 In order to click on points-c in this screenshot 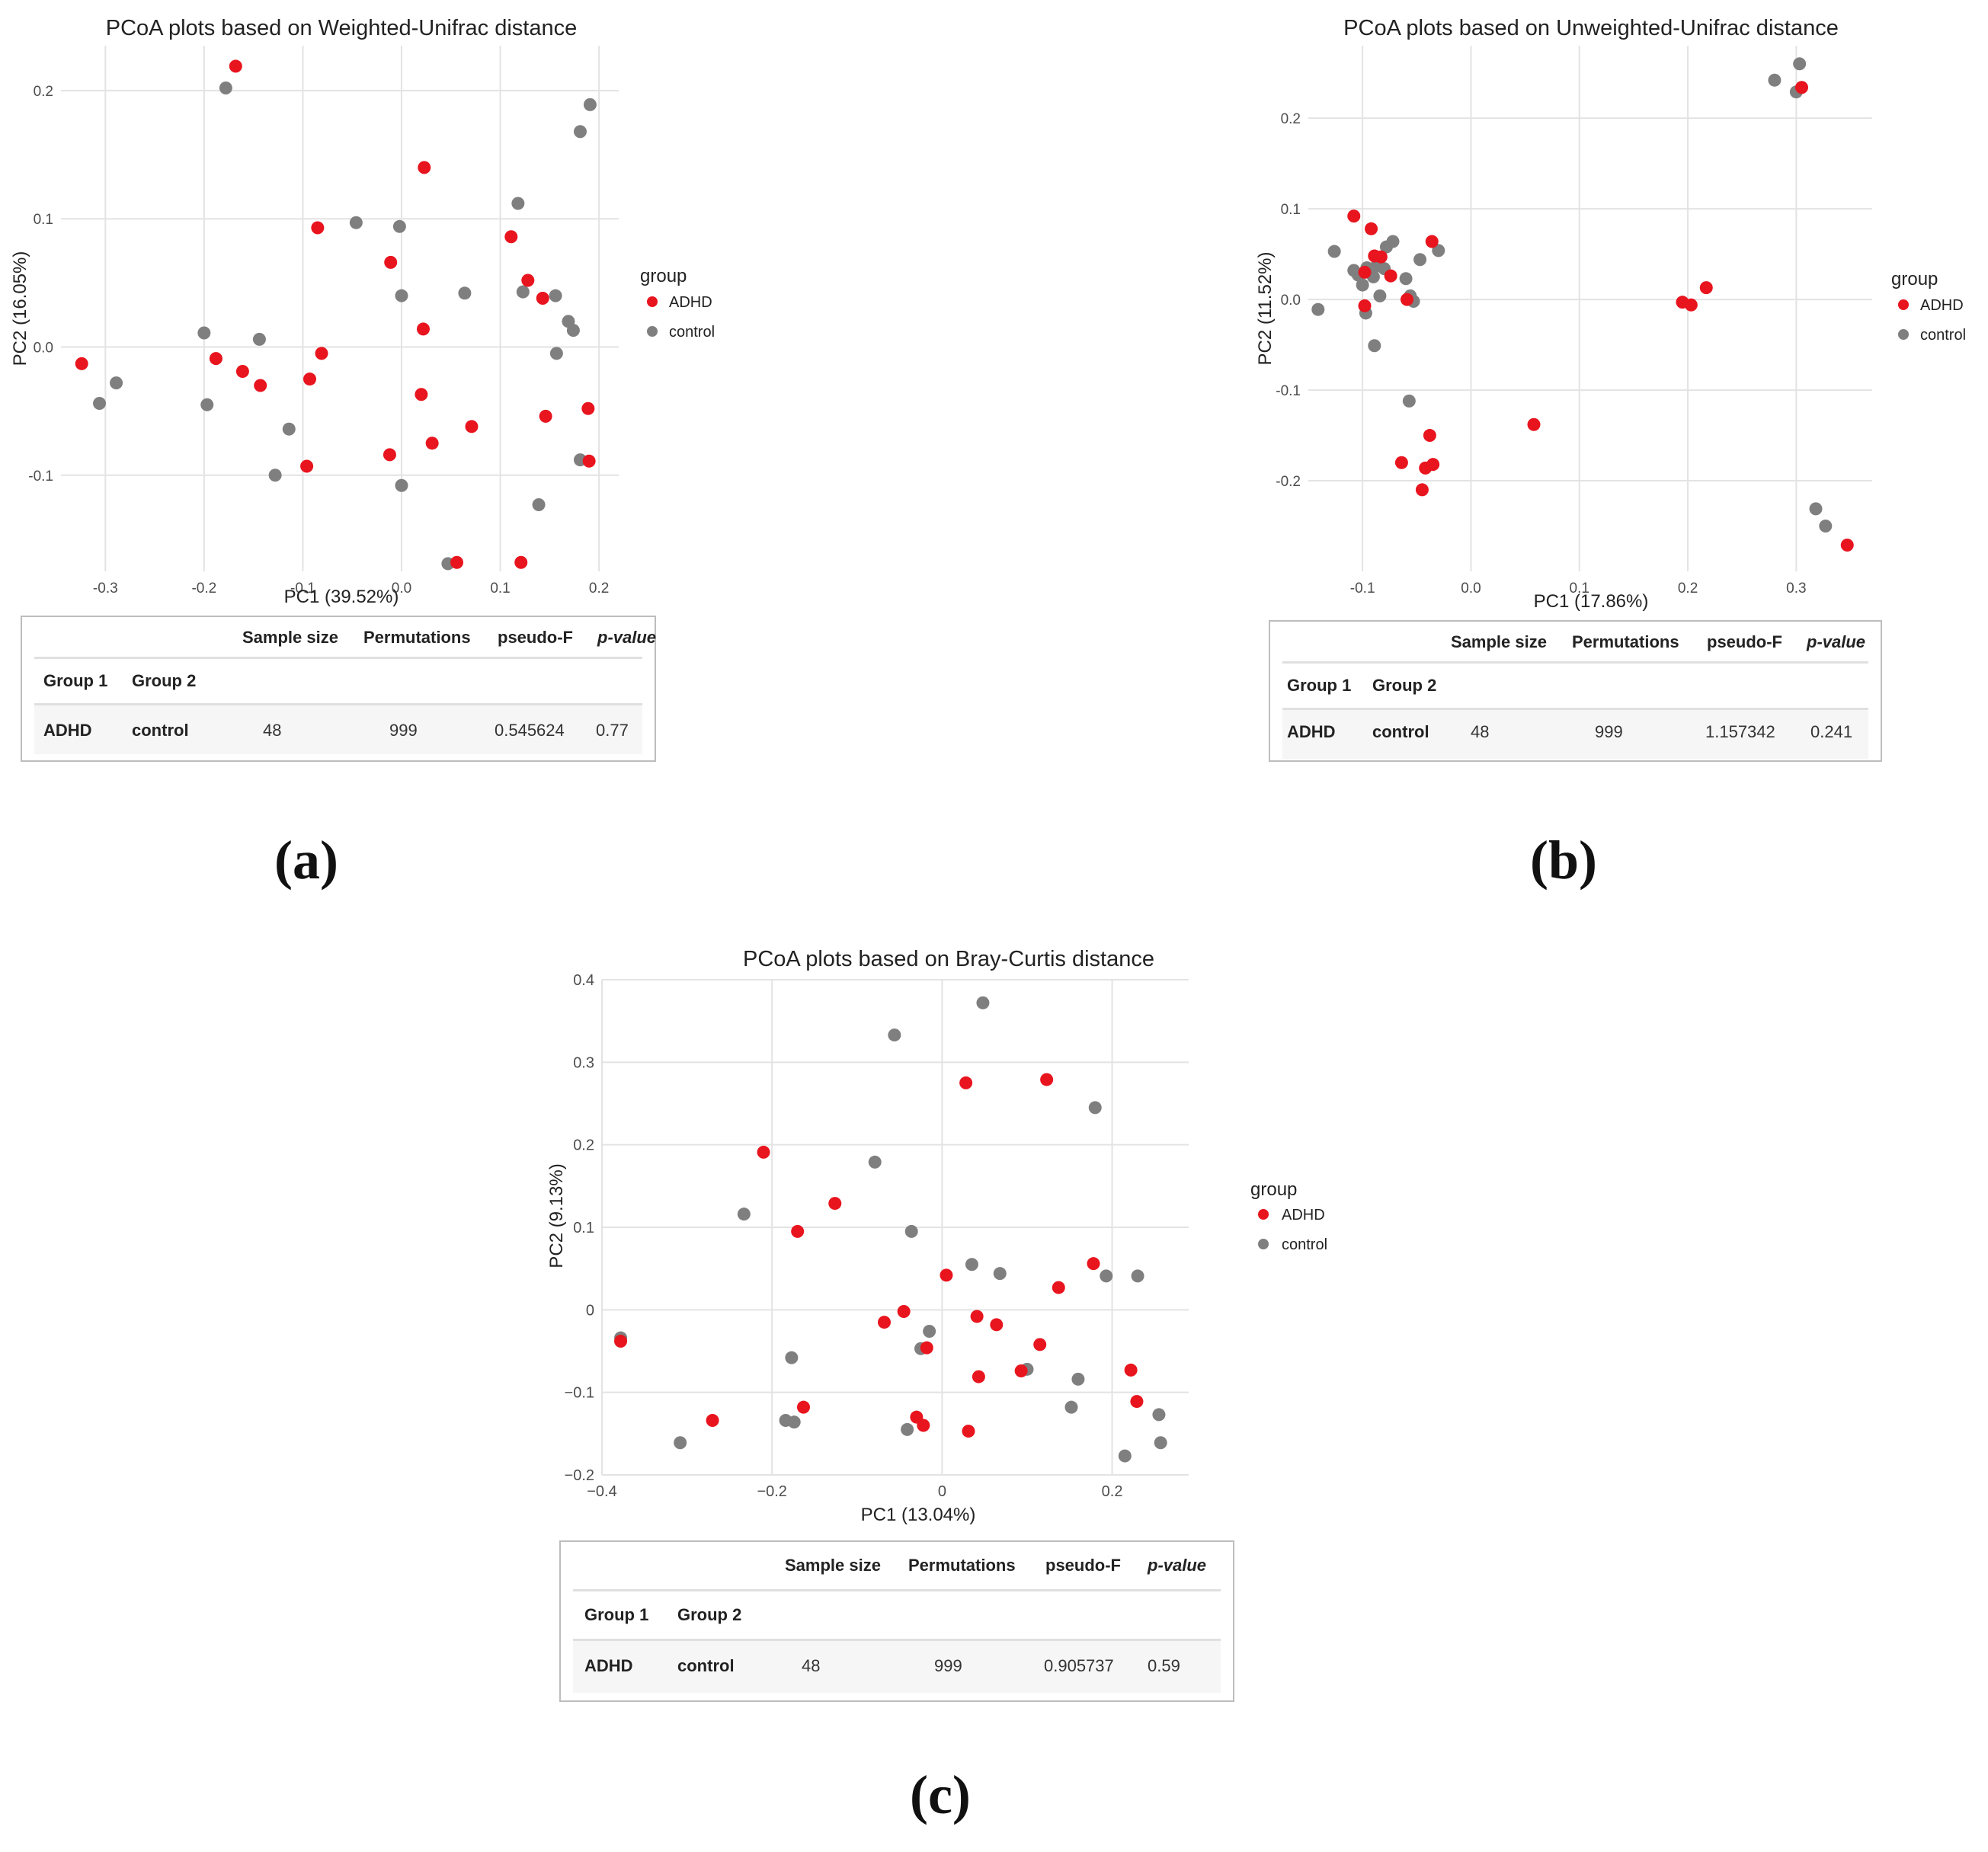, I will do `click(891, 1230)`.